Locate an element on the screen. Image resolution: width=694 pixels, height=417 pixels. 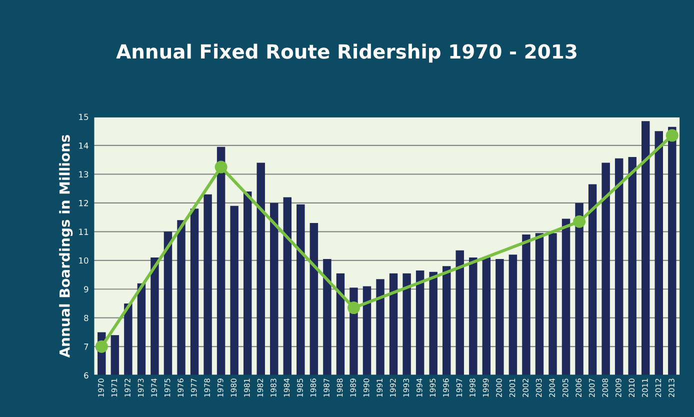
y-tick-label: 10 is located at coordinates (83, 260).